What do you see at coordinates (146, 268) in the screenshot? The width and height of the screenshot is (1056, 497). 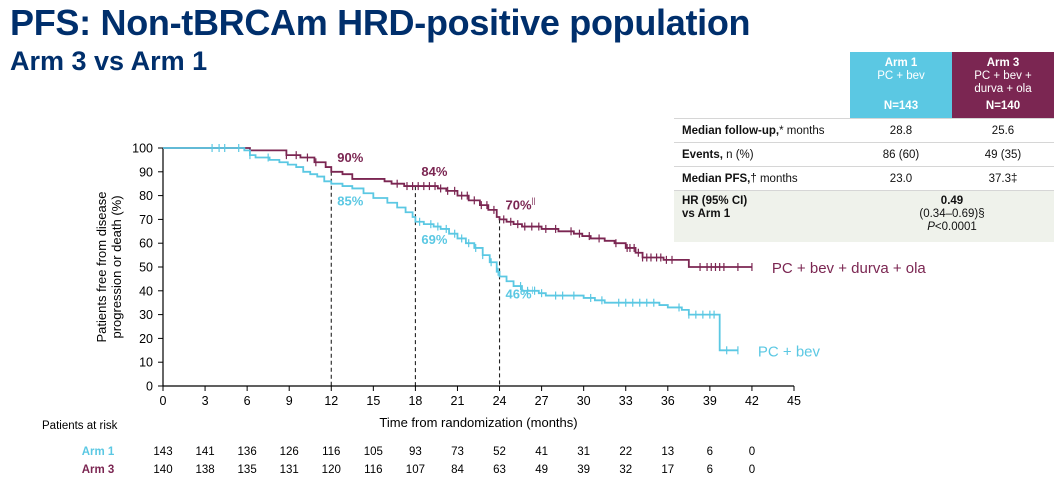 I see `y-tick-label: 50` at bounding box center [146, 268].